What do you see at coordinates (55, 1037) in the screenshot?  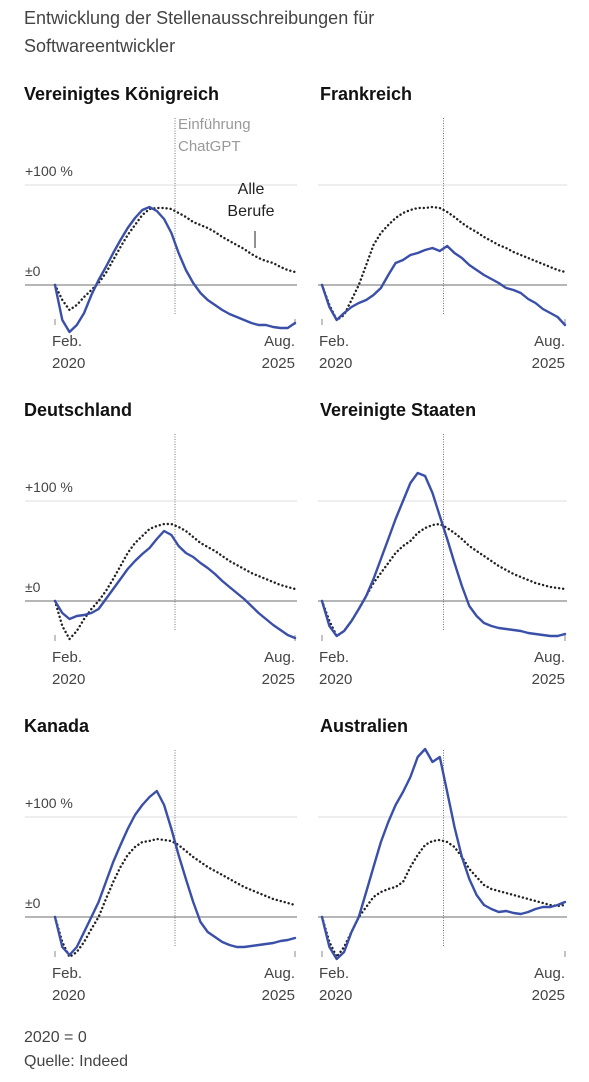 I see `note: 2020 = 0` at bounding box center [55, 1037].